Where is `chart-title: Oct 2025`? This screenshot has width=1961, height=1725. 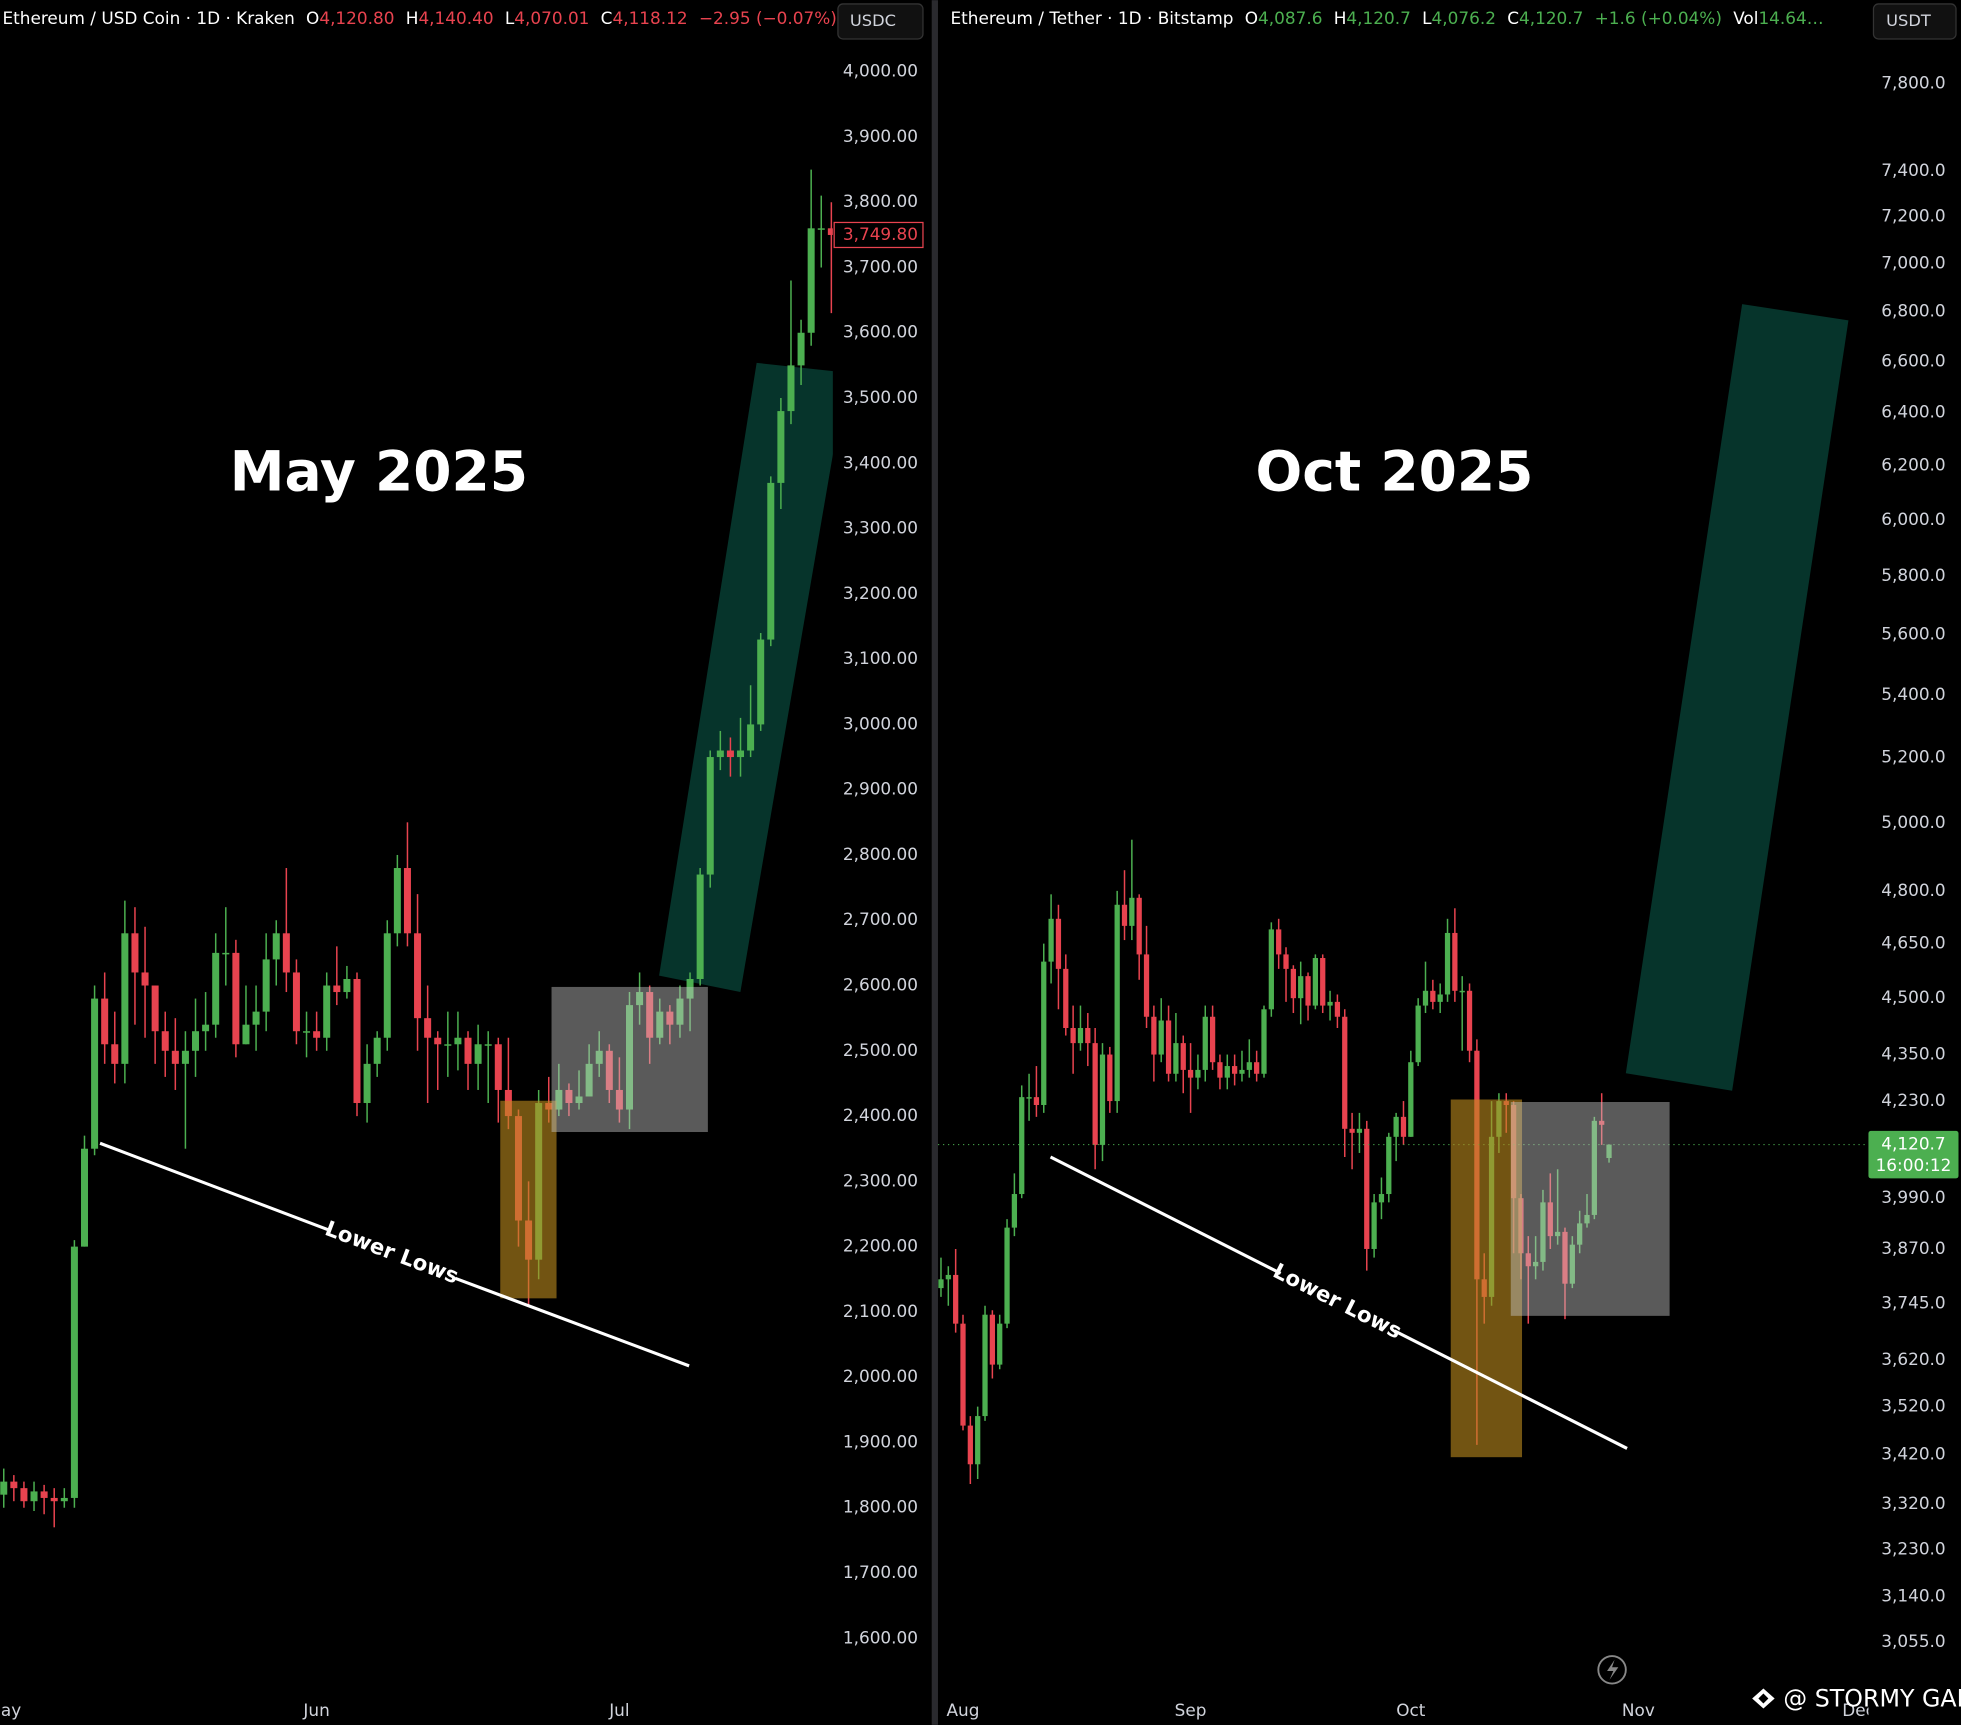 chart-title: Oct 2025 is located at coordinates (1394, 472).